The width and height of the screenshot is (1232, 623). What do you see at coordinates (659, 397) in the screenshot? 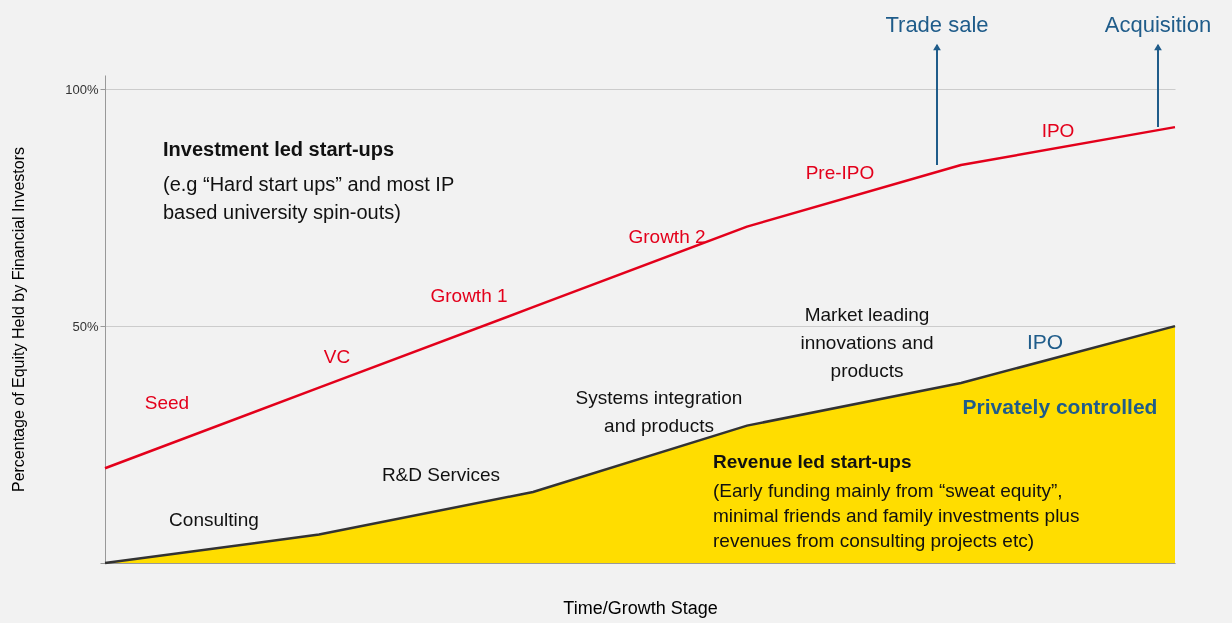
I see `annotation: Systems integration` at bounding box center [659, 397].